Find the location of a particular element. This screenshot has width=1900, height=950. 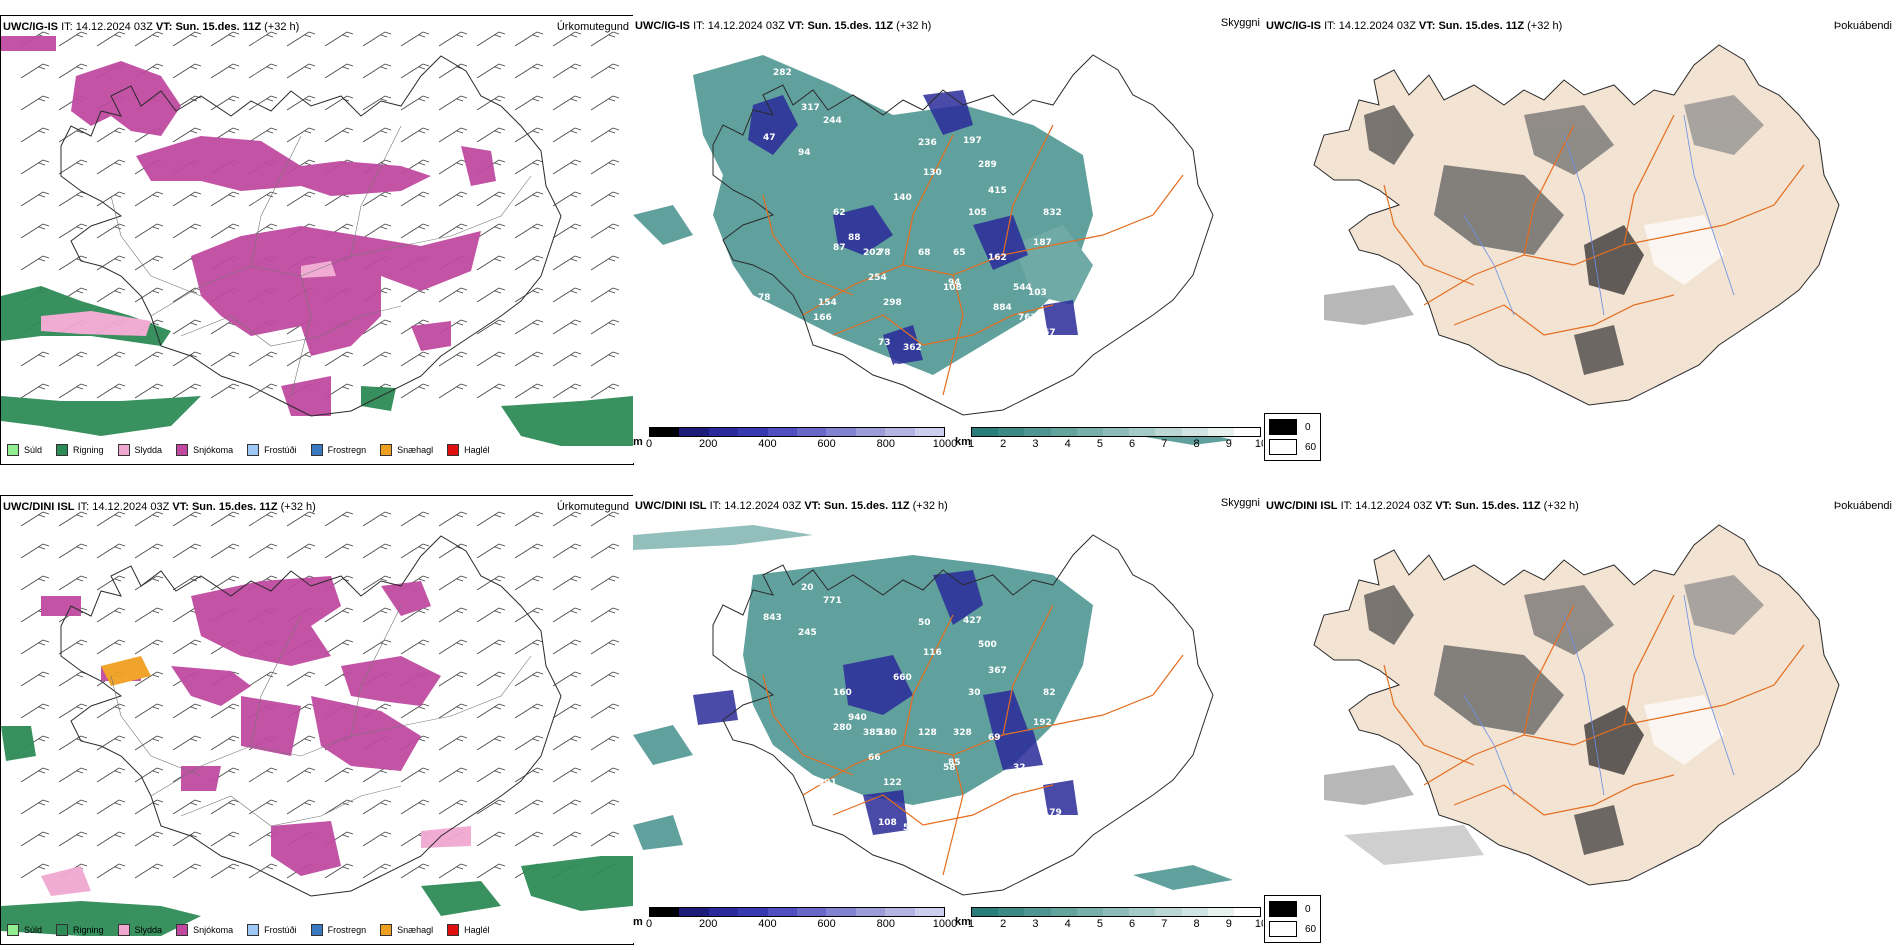

legend-label: Rigning is located at coordinates (88, 450).